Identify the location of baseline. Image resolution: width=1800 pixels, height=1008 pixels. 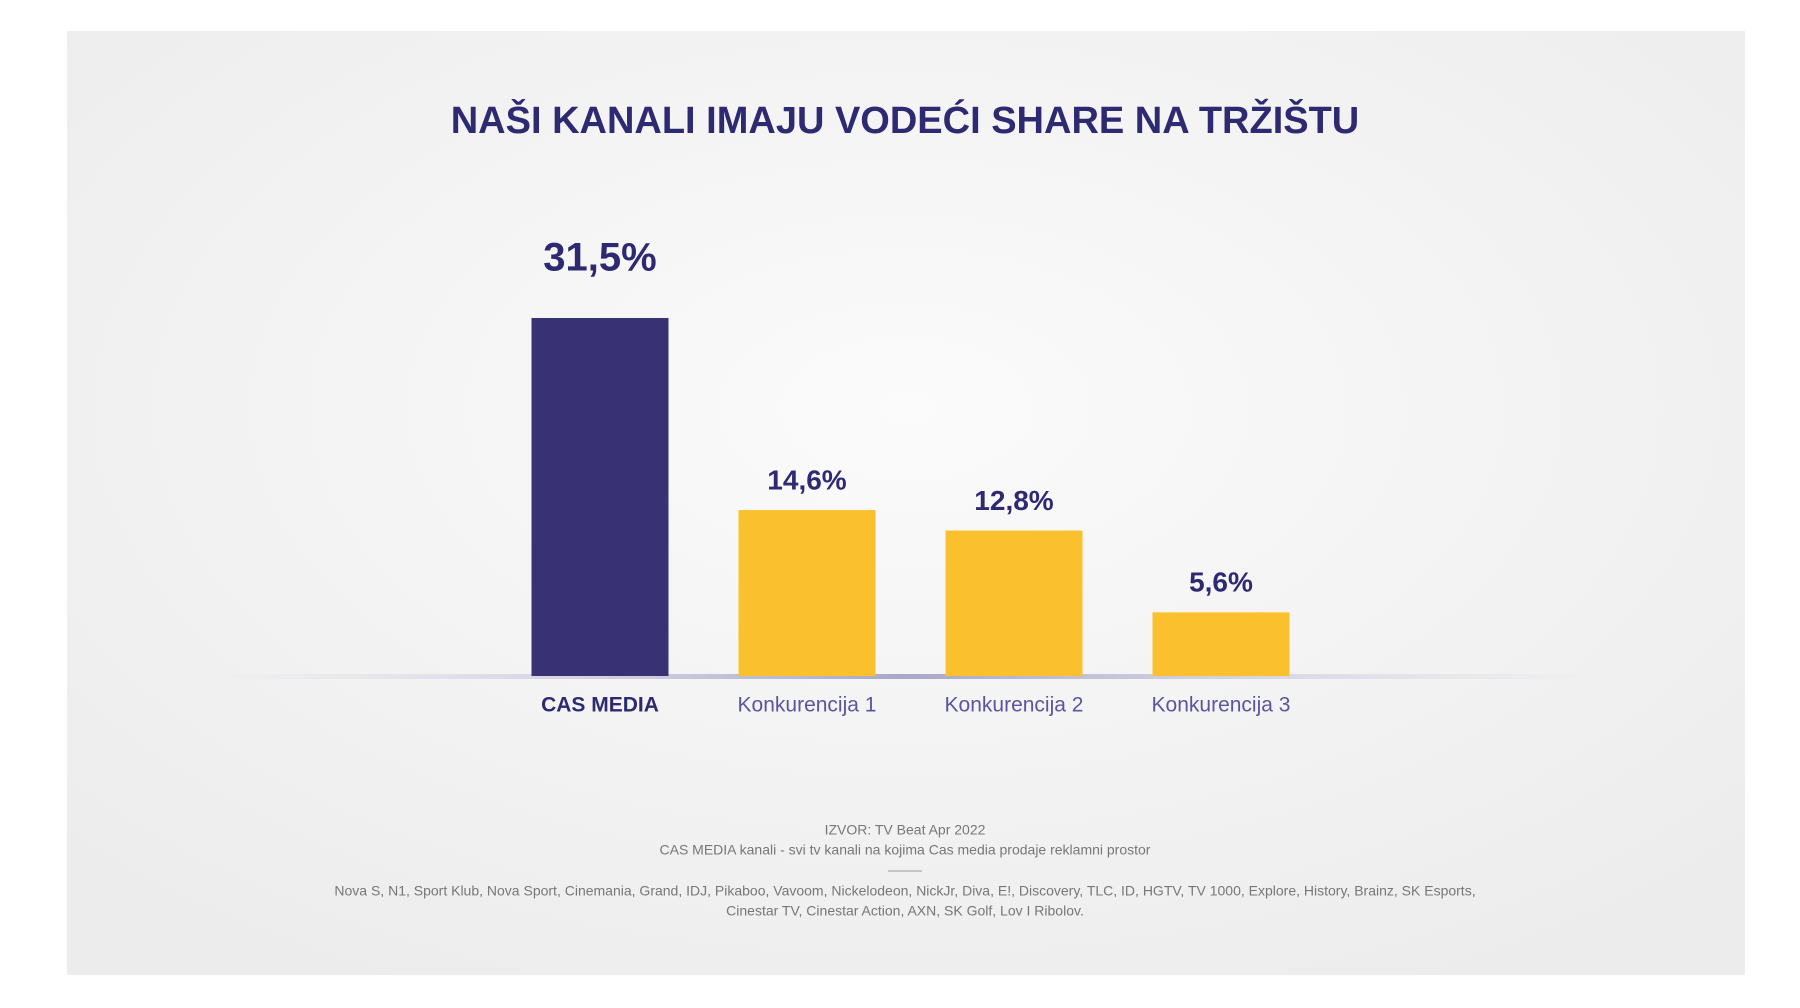
(905, 676).